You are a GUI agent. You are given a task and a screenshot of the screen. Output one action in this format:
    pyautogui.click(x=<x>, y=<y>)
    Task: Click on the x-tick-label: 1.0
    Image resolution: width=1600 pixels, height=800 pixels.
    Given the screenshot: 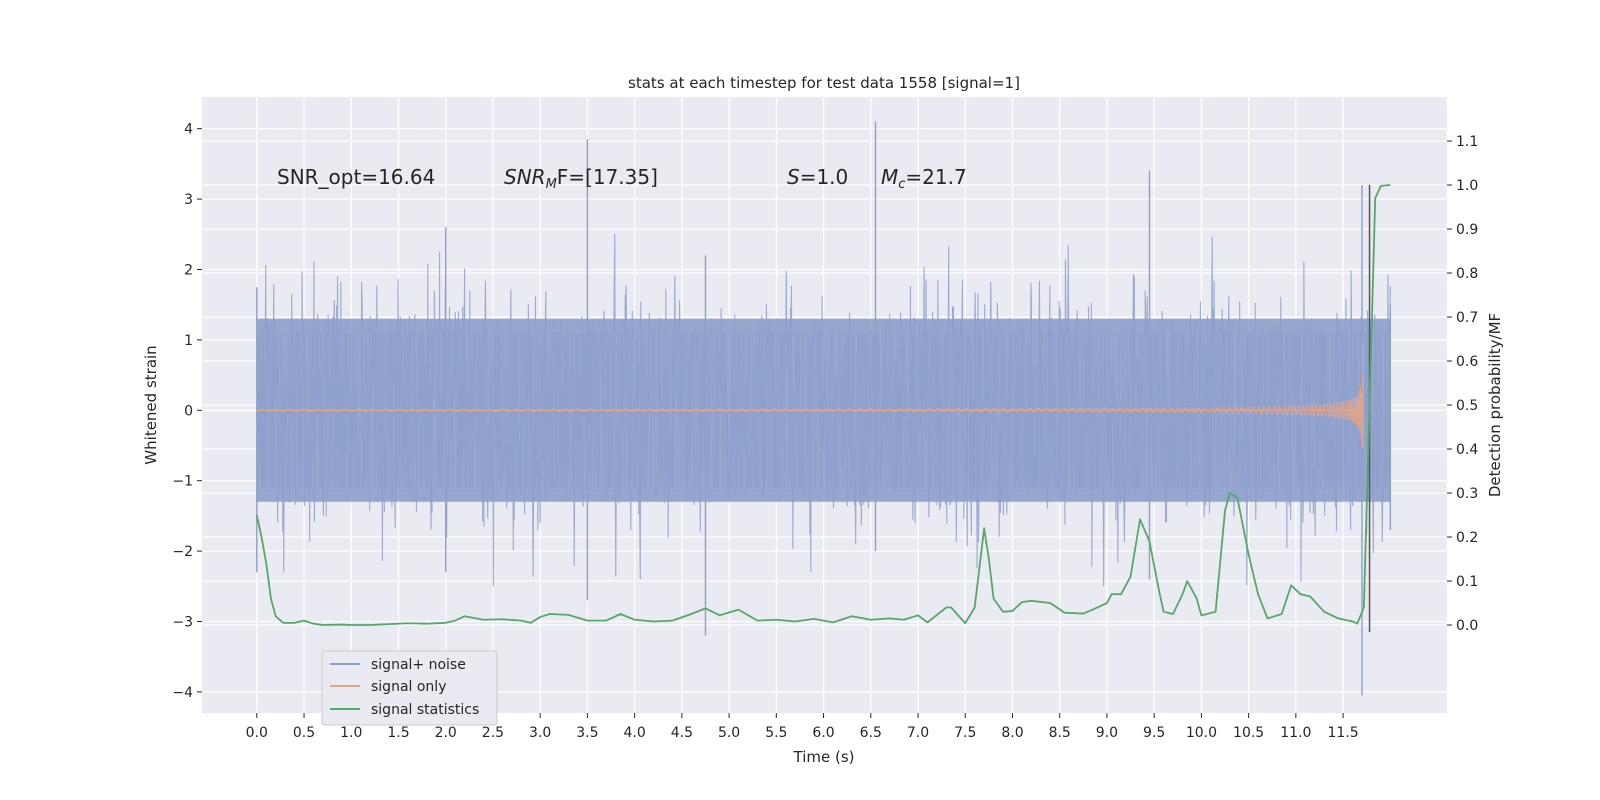 What is the action you would take?
    pyautogui.click(x=351, y=733)
    